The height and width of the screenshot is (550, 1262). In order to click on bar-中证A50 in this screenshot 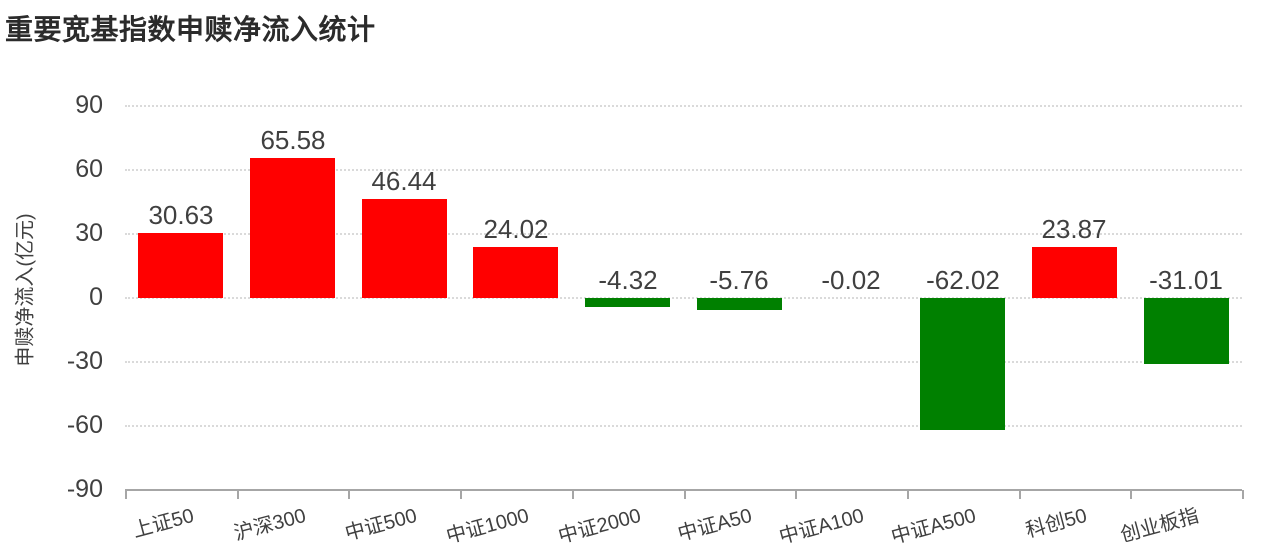, I will do `click(739, 304)`.